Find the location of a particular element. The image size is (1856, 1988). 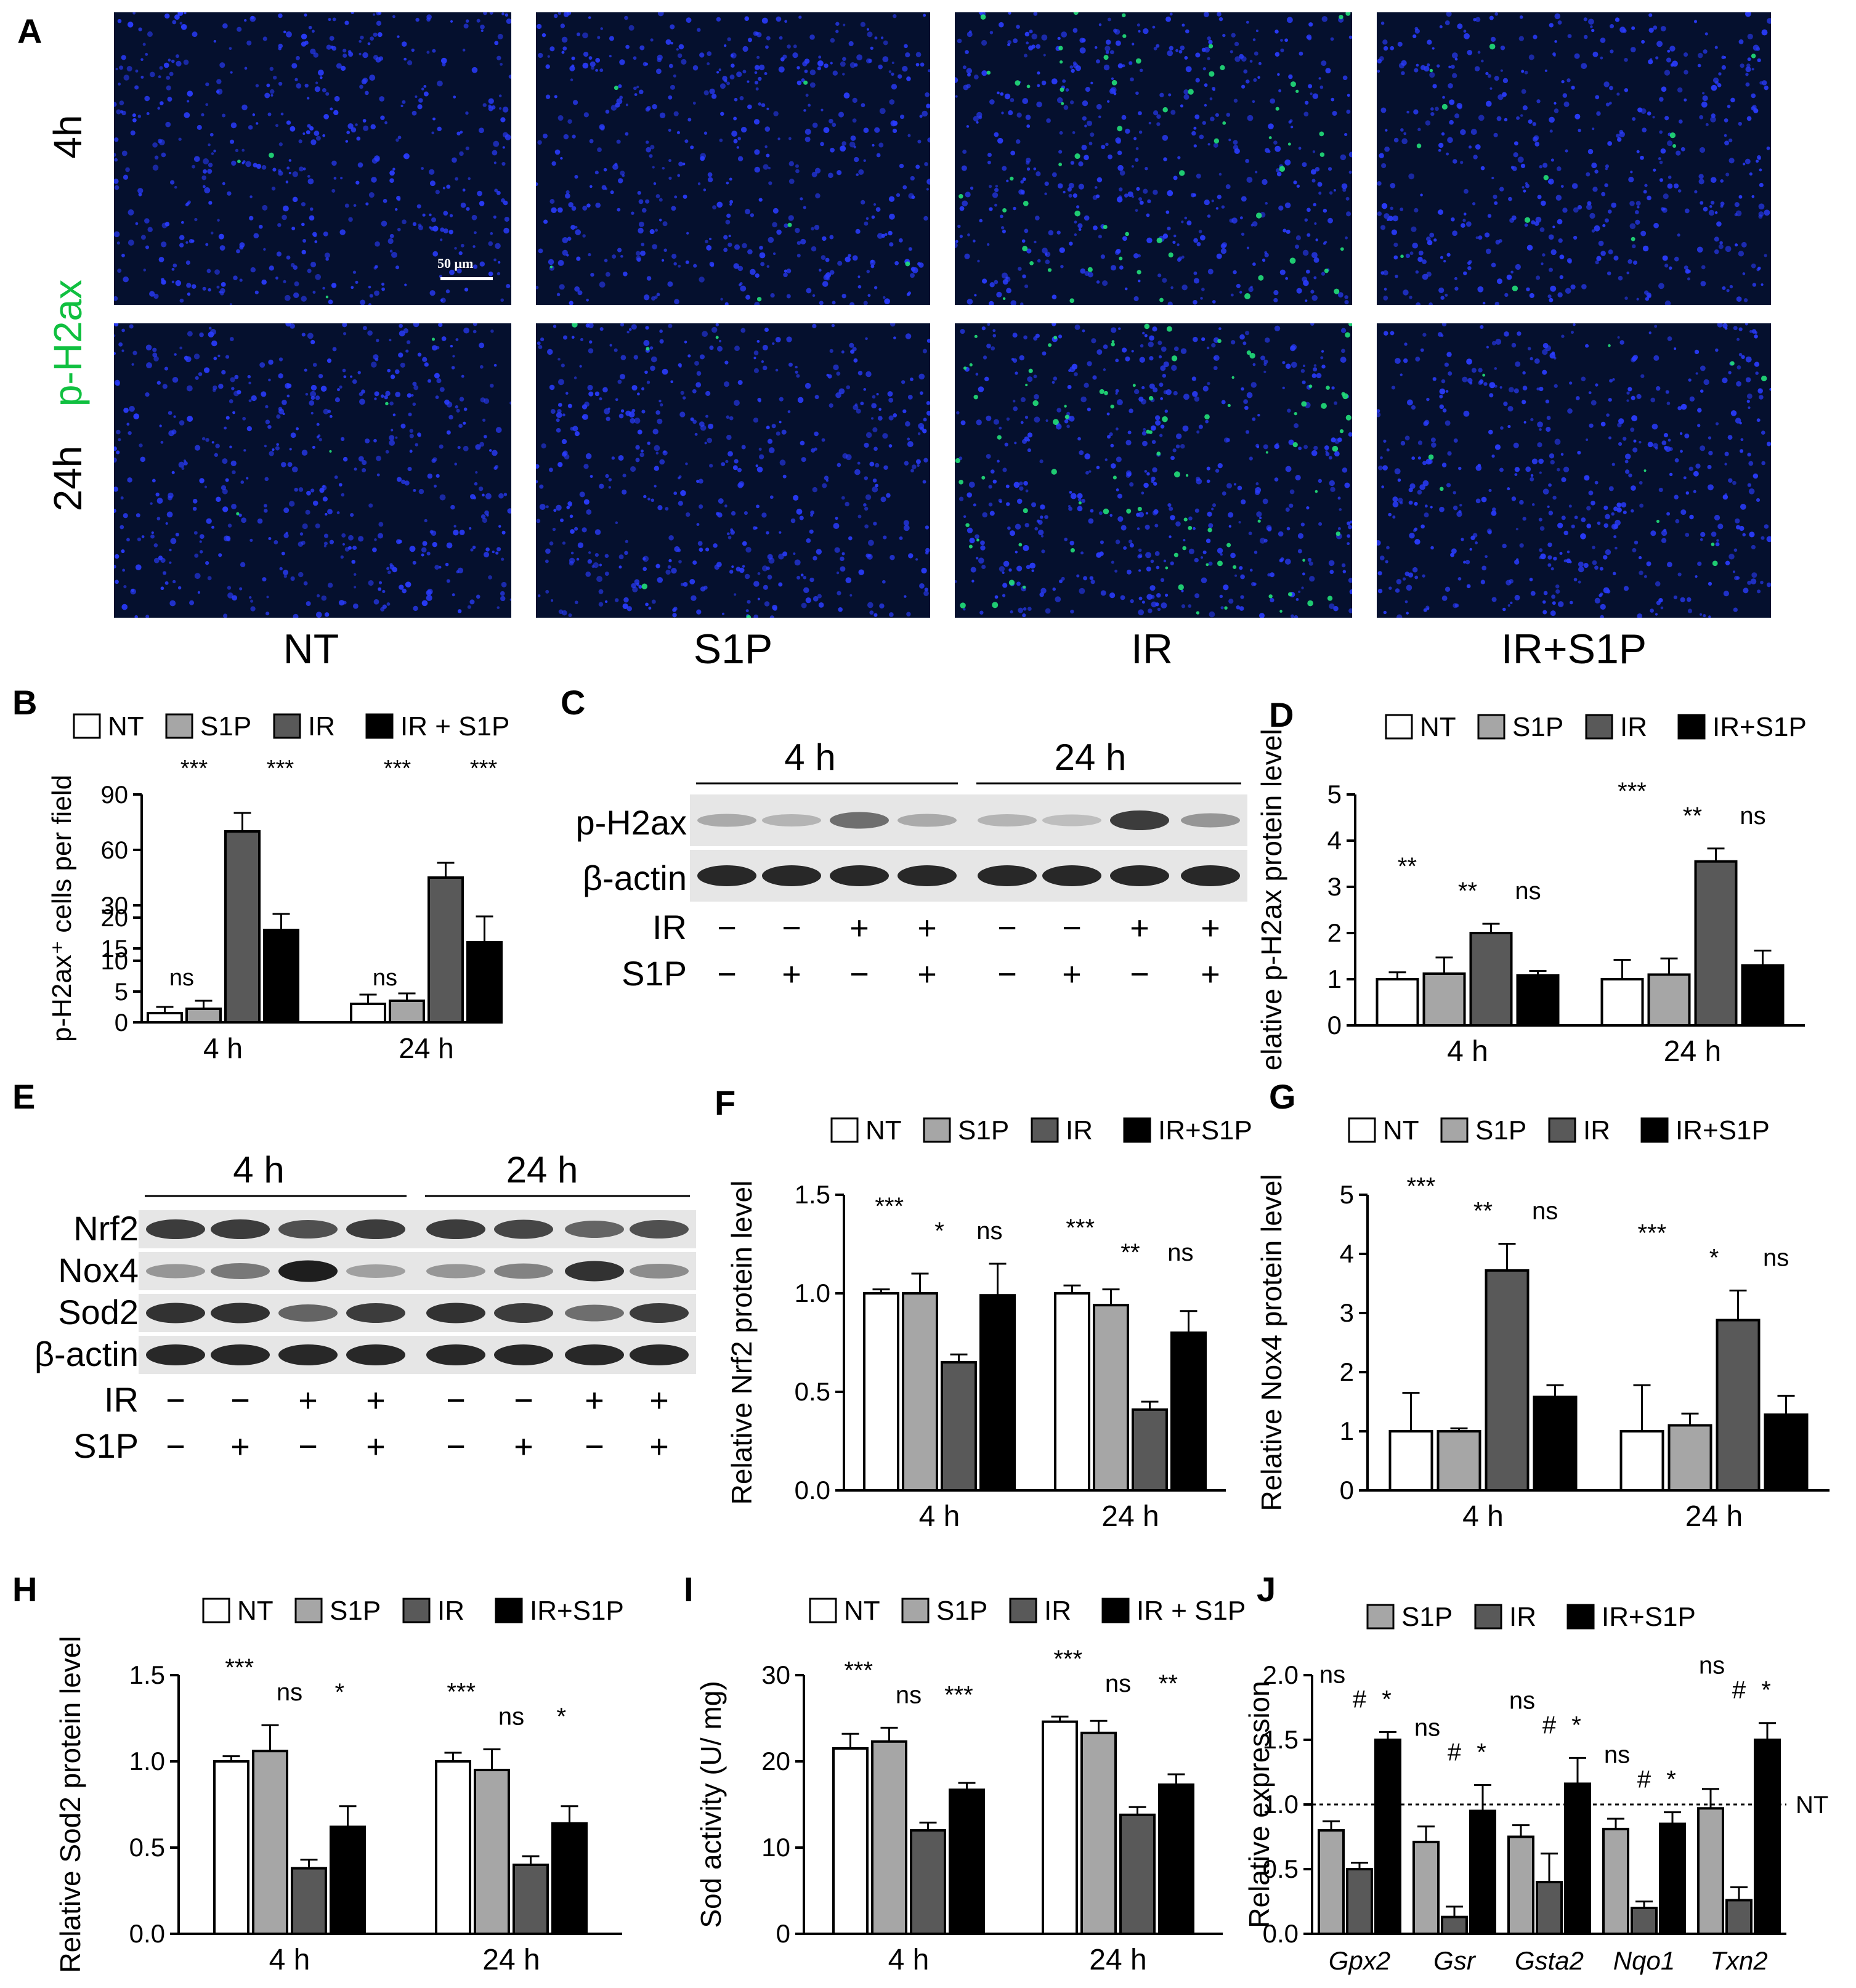

legend-label: IR is located at coordinates (322, 726).